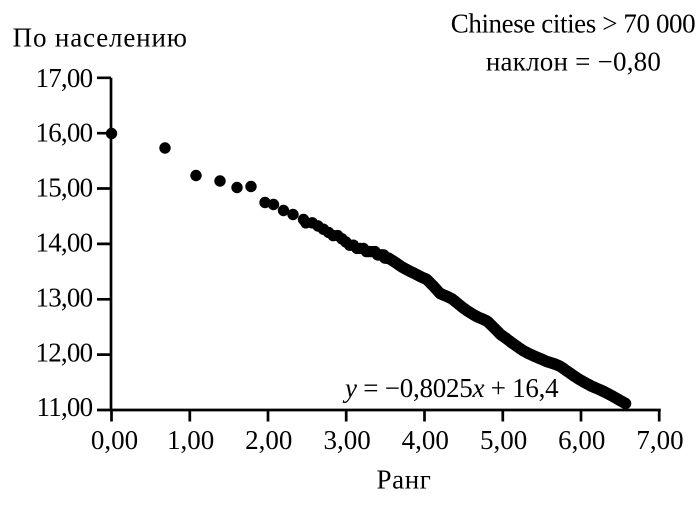 Image resolution: width=700 pixels, height=506 pixels. I want to click on svg-text: 1,00, so click(190, 440).